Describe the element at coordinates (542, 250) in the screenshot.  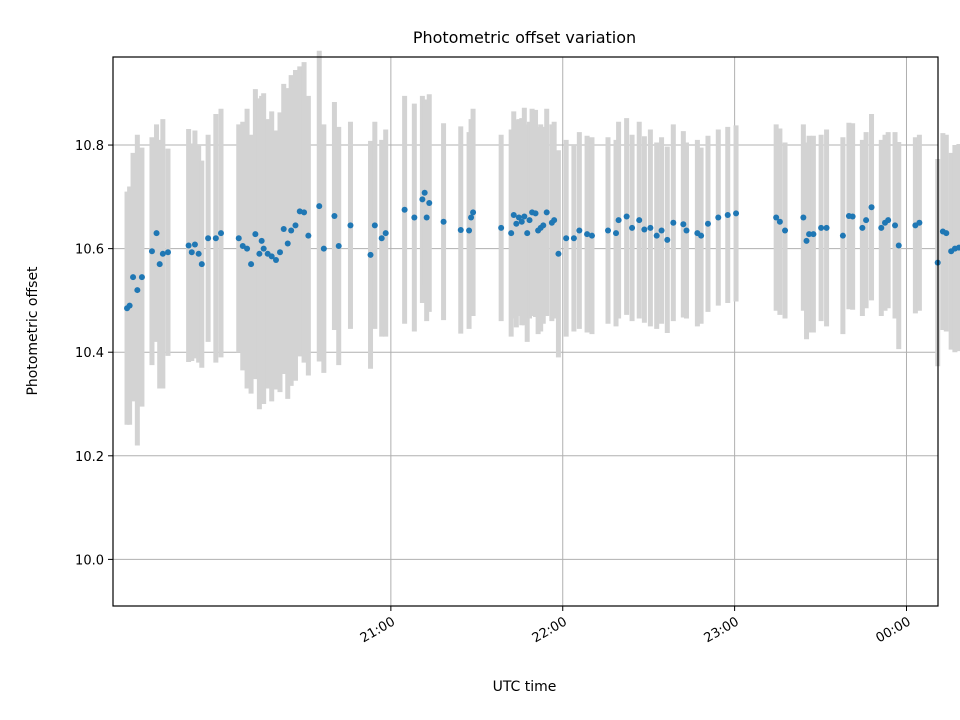
I see `data-points` at that location.